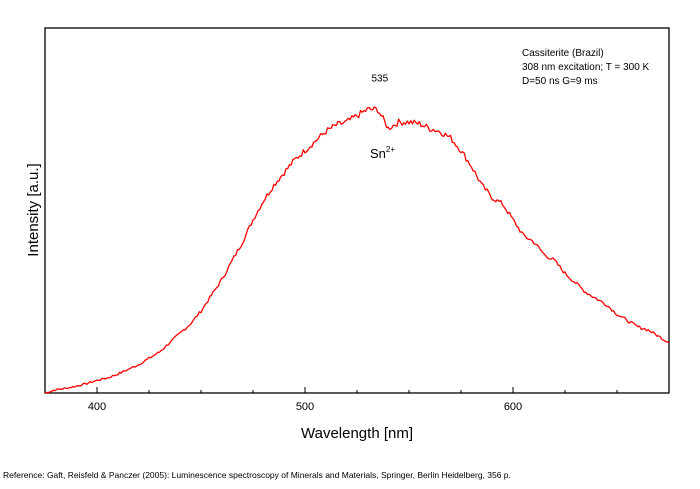 The image size is (700, 489). I want to click on info-line-2: 308 nm excitation; T = 300 K, so click(586, 67).